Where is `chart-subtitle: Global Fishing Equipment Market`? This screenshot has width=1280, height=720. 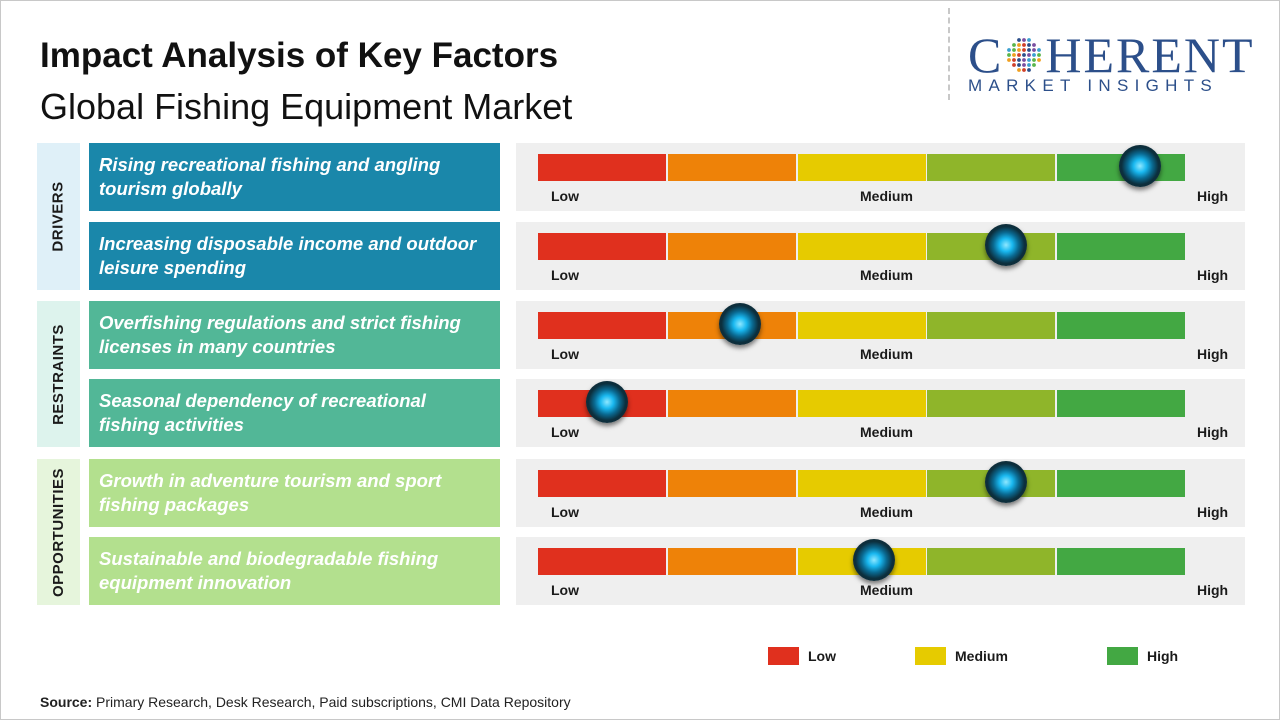
chart-subtitle: Global Fishing Equipment Market is located at coordinates (306, 106).